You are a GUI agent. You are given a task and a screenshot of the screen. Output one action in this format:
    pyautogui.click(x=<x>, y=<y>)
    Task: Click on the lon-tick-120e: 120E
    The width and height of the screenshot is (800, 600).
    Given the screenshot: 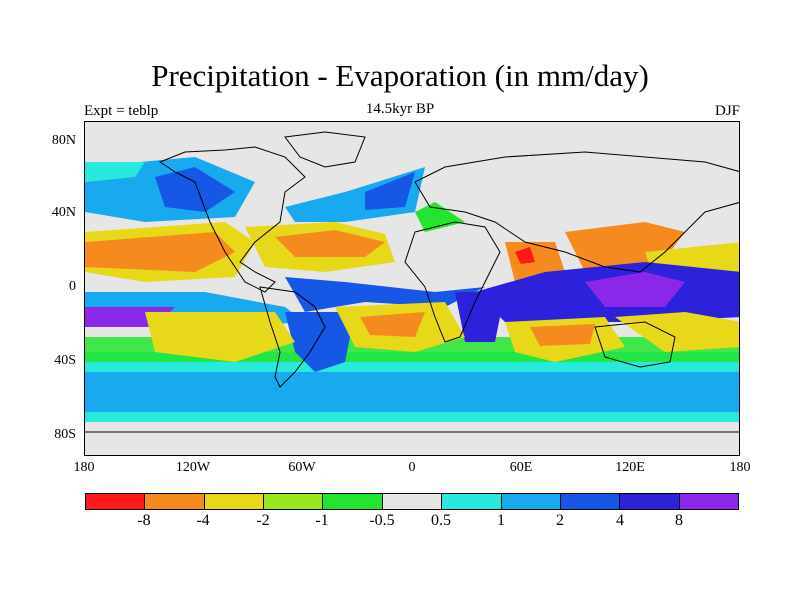 What is the action you would take?
    pyautogui.click(x=630, y=467)
    